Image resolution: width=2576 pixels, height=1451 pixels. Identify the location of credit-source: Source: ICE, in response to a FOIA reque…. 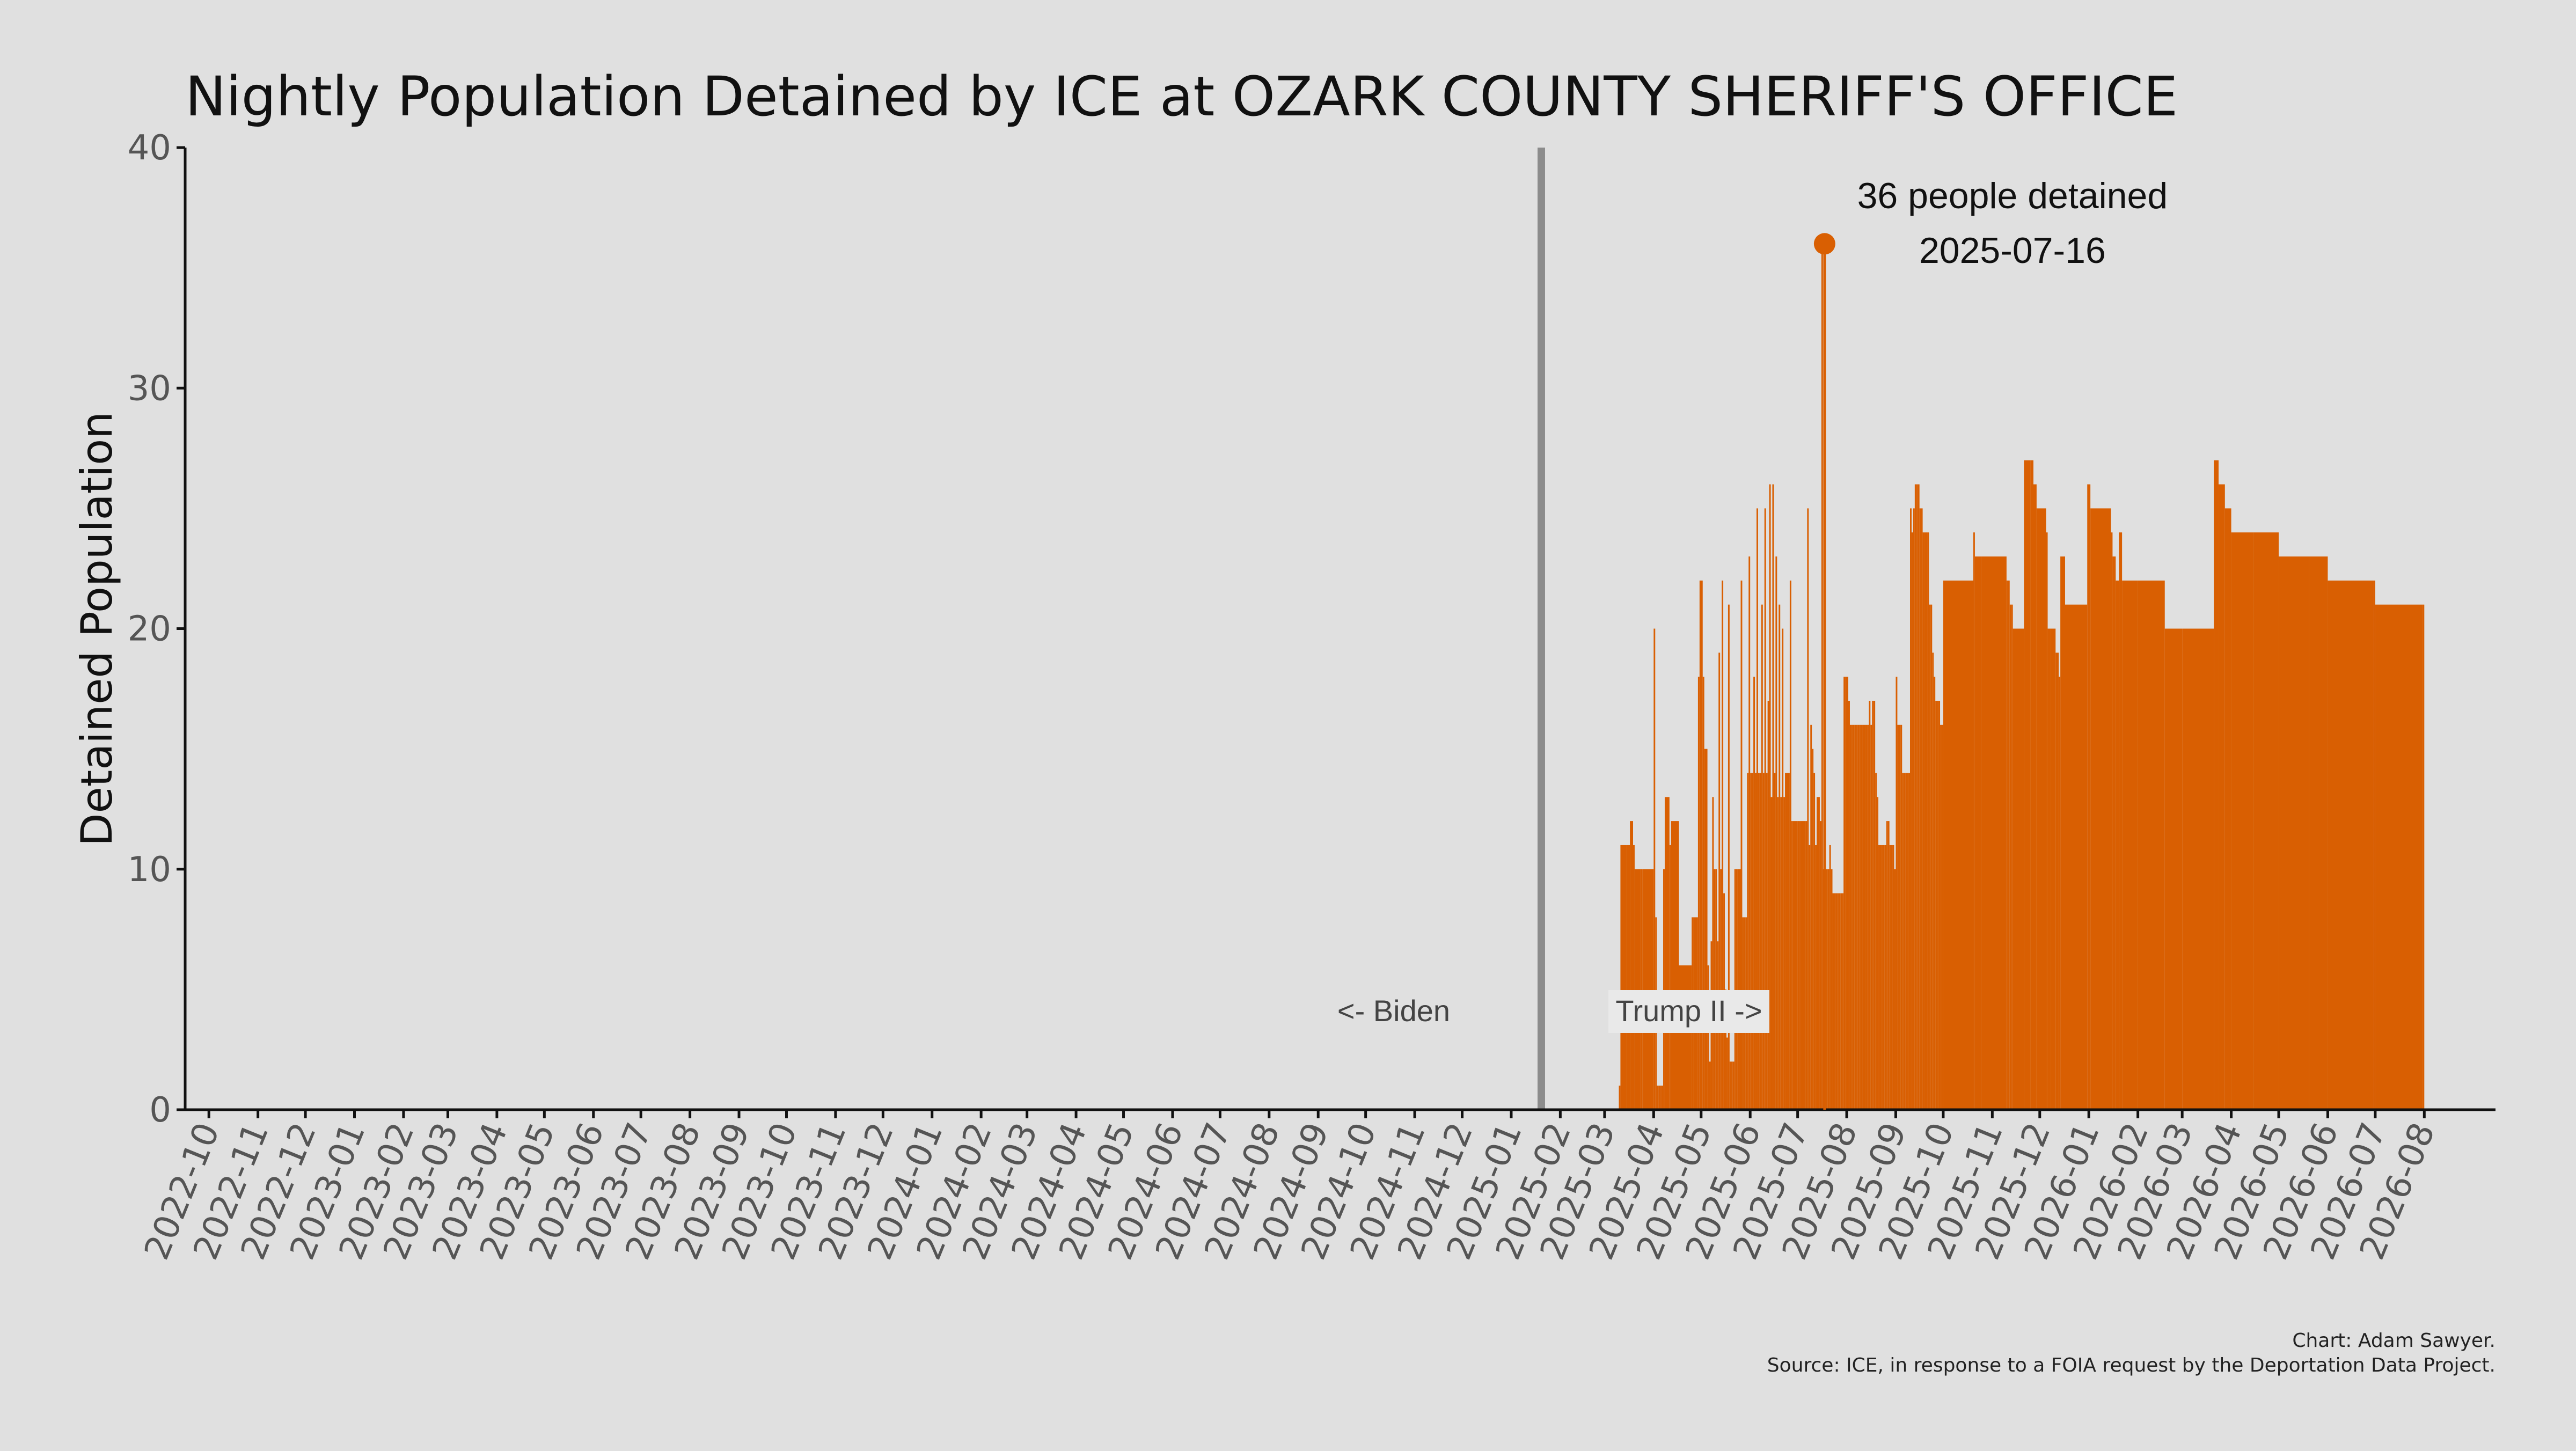
(2131, 1365).